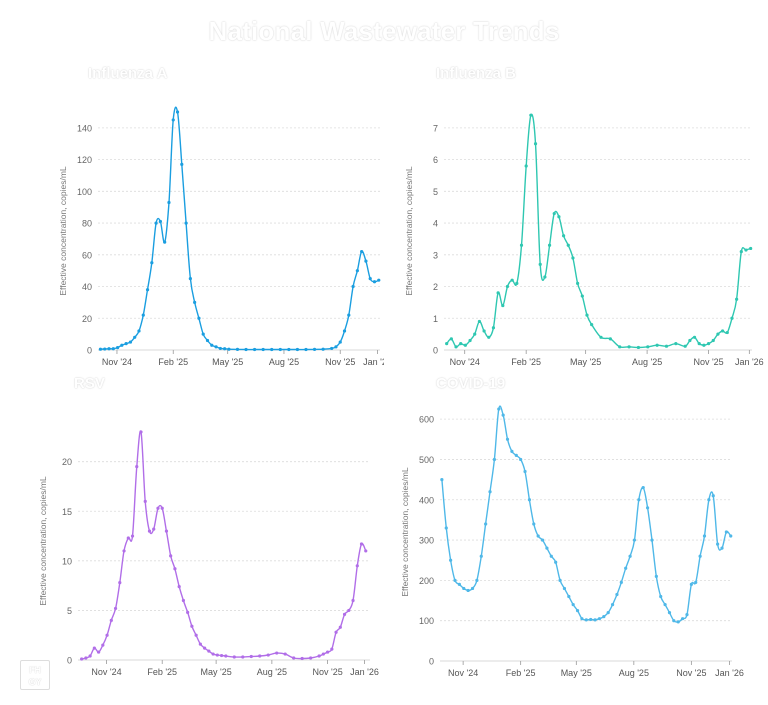 This screenshot has height=705, width=768. I want to click on y-tick-label: 7, so click(435, 128).